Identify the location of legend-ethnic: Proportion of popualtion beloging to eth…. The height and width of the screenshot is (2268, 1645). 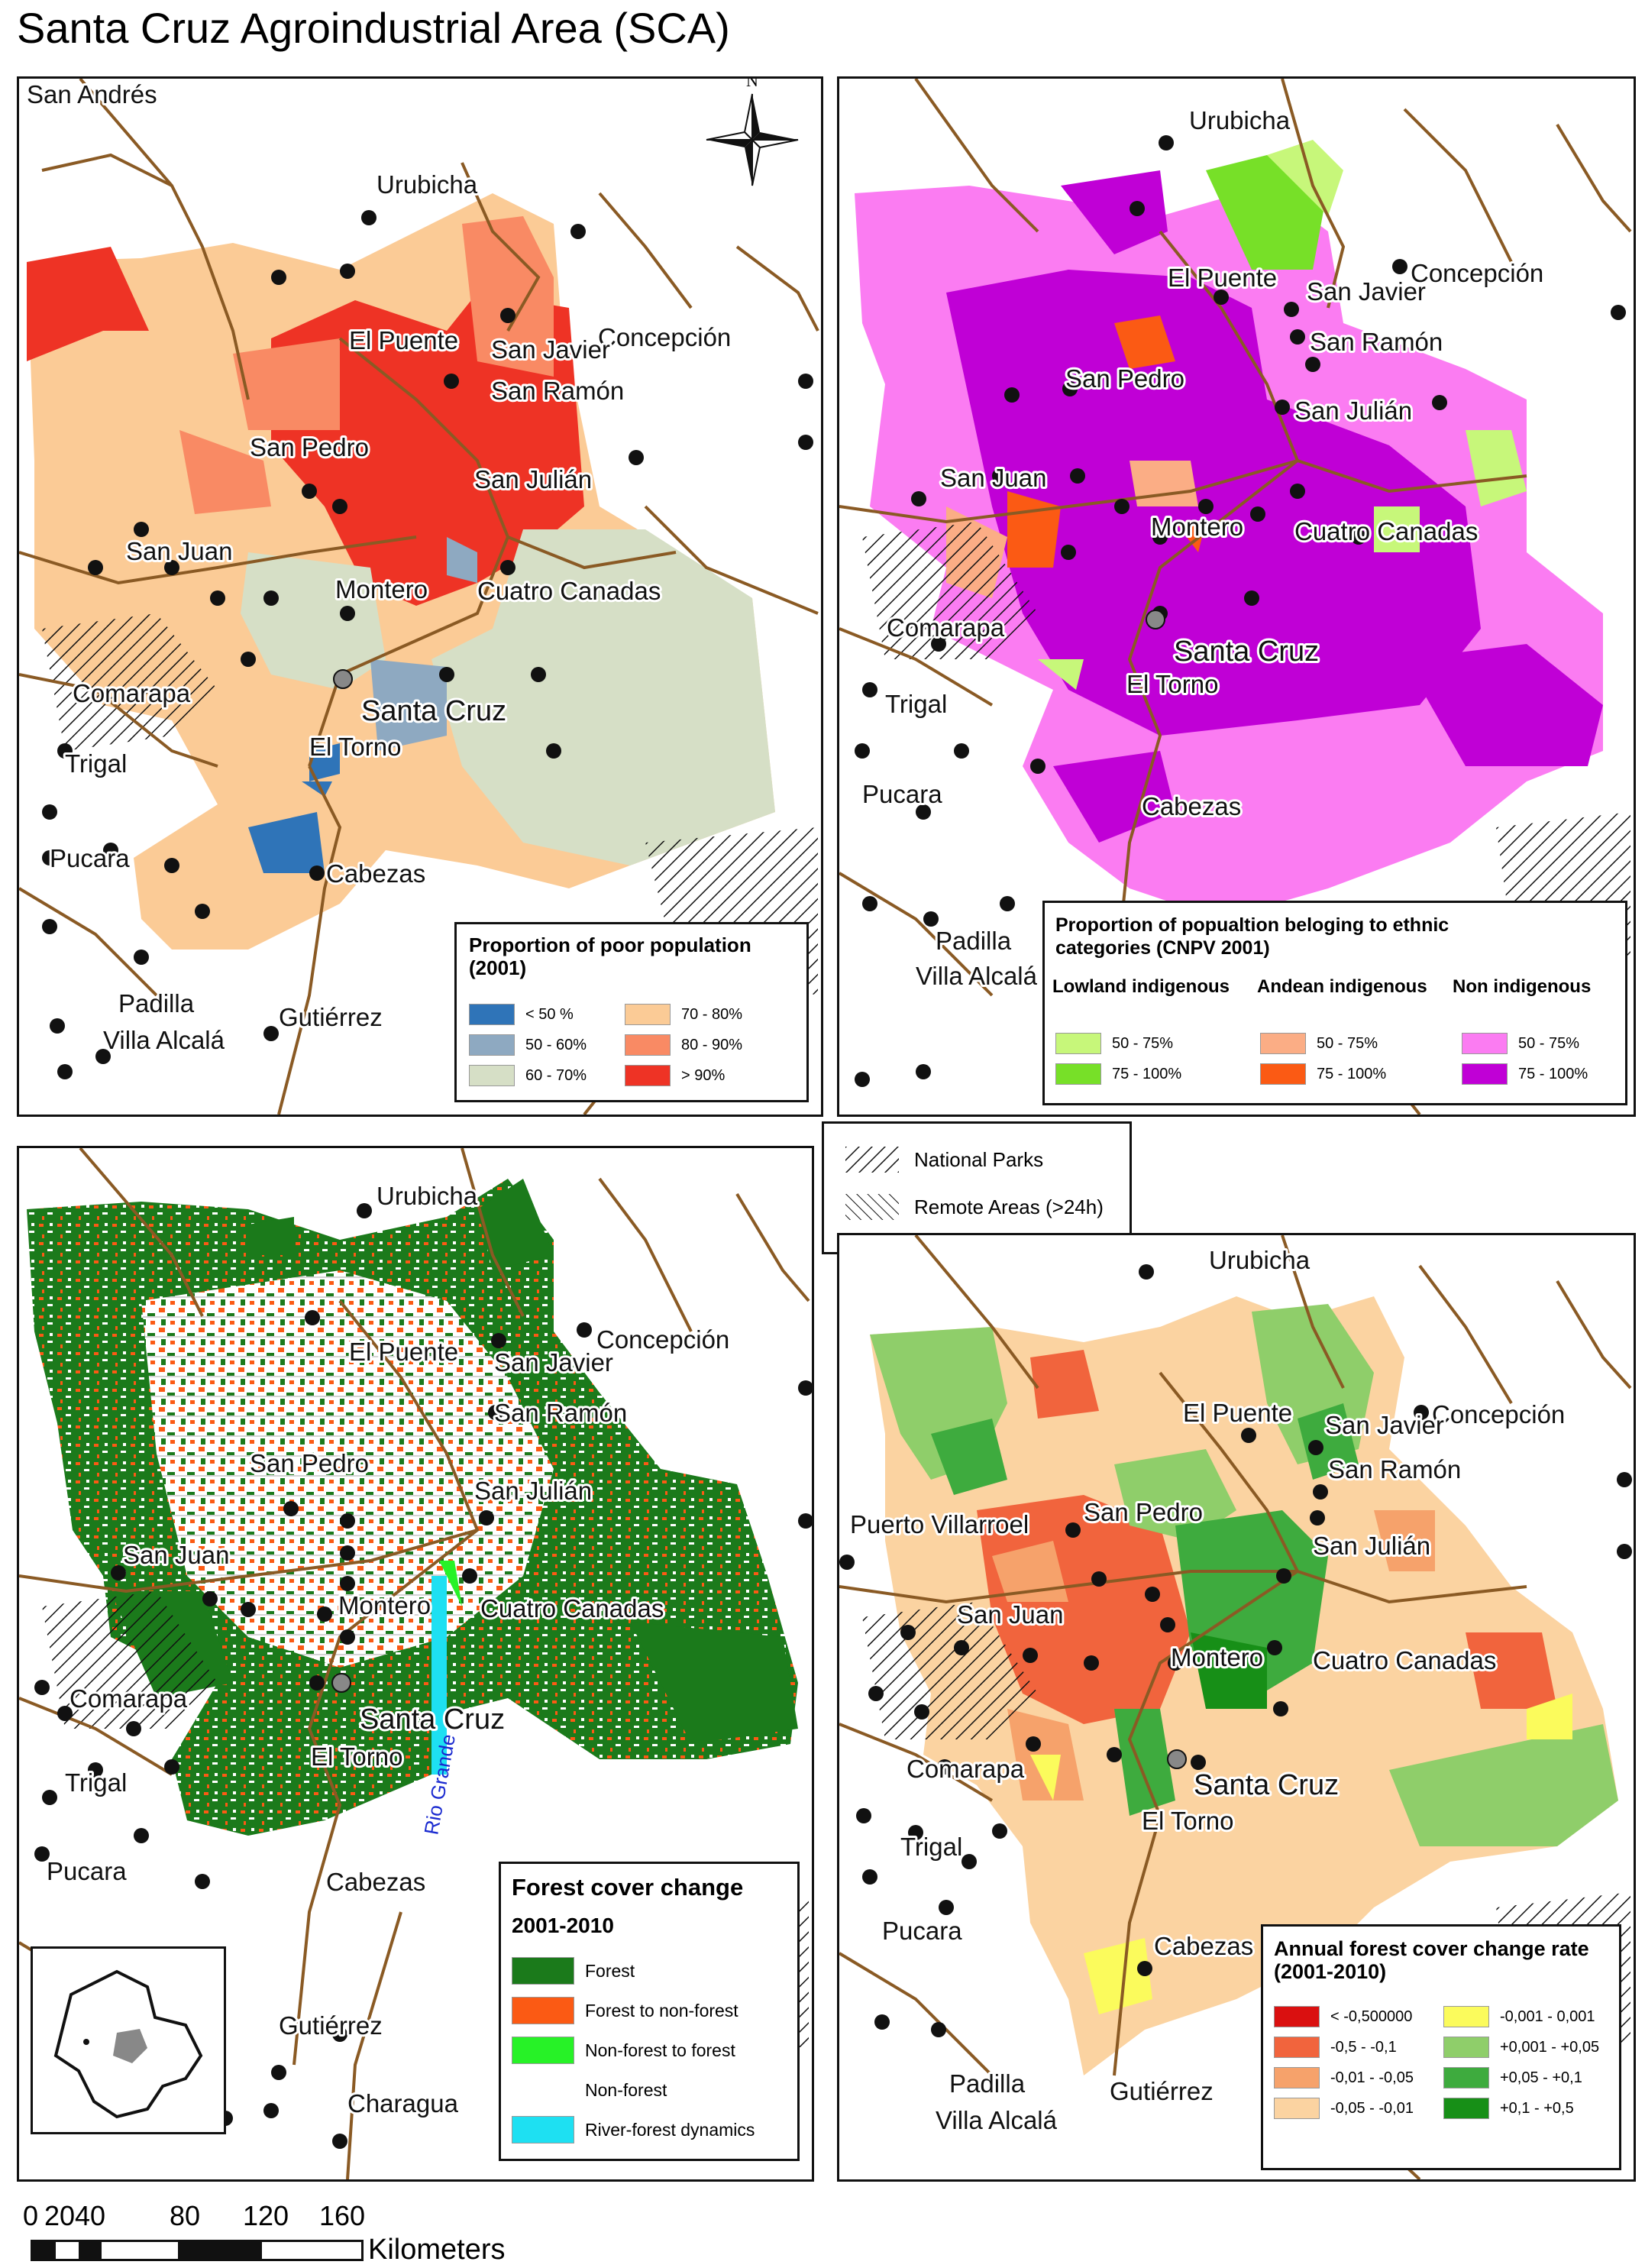
(1334, 1003).